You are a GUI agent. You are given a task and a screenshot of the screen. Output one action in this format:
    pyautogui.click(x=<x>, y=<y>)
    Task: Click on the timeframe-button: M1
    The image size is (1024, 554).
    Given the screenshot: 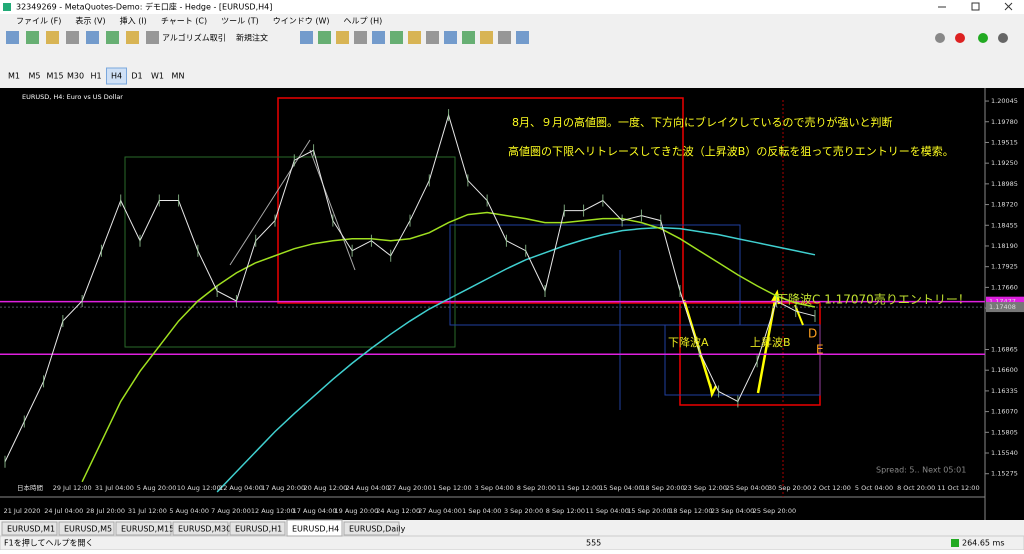 What is the action you would take?
    pyautogui.click(x=14, y=76)
    